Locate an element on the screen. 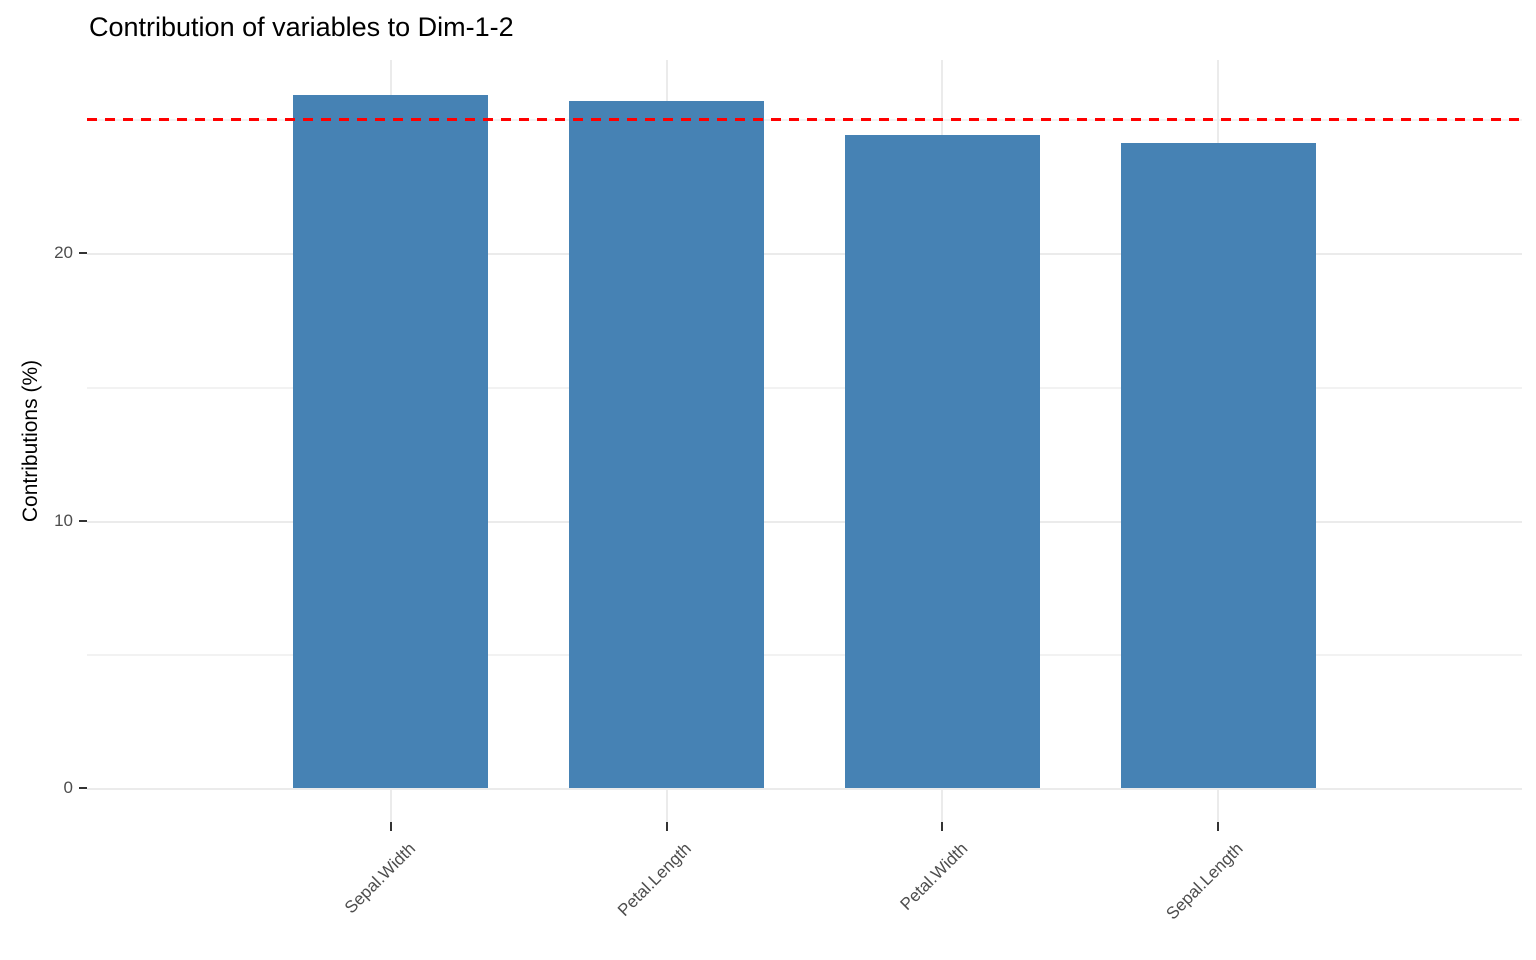 The image size is (1536, 960). x-tick-mark-petal-width is located at coordinates (942, 826).